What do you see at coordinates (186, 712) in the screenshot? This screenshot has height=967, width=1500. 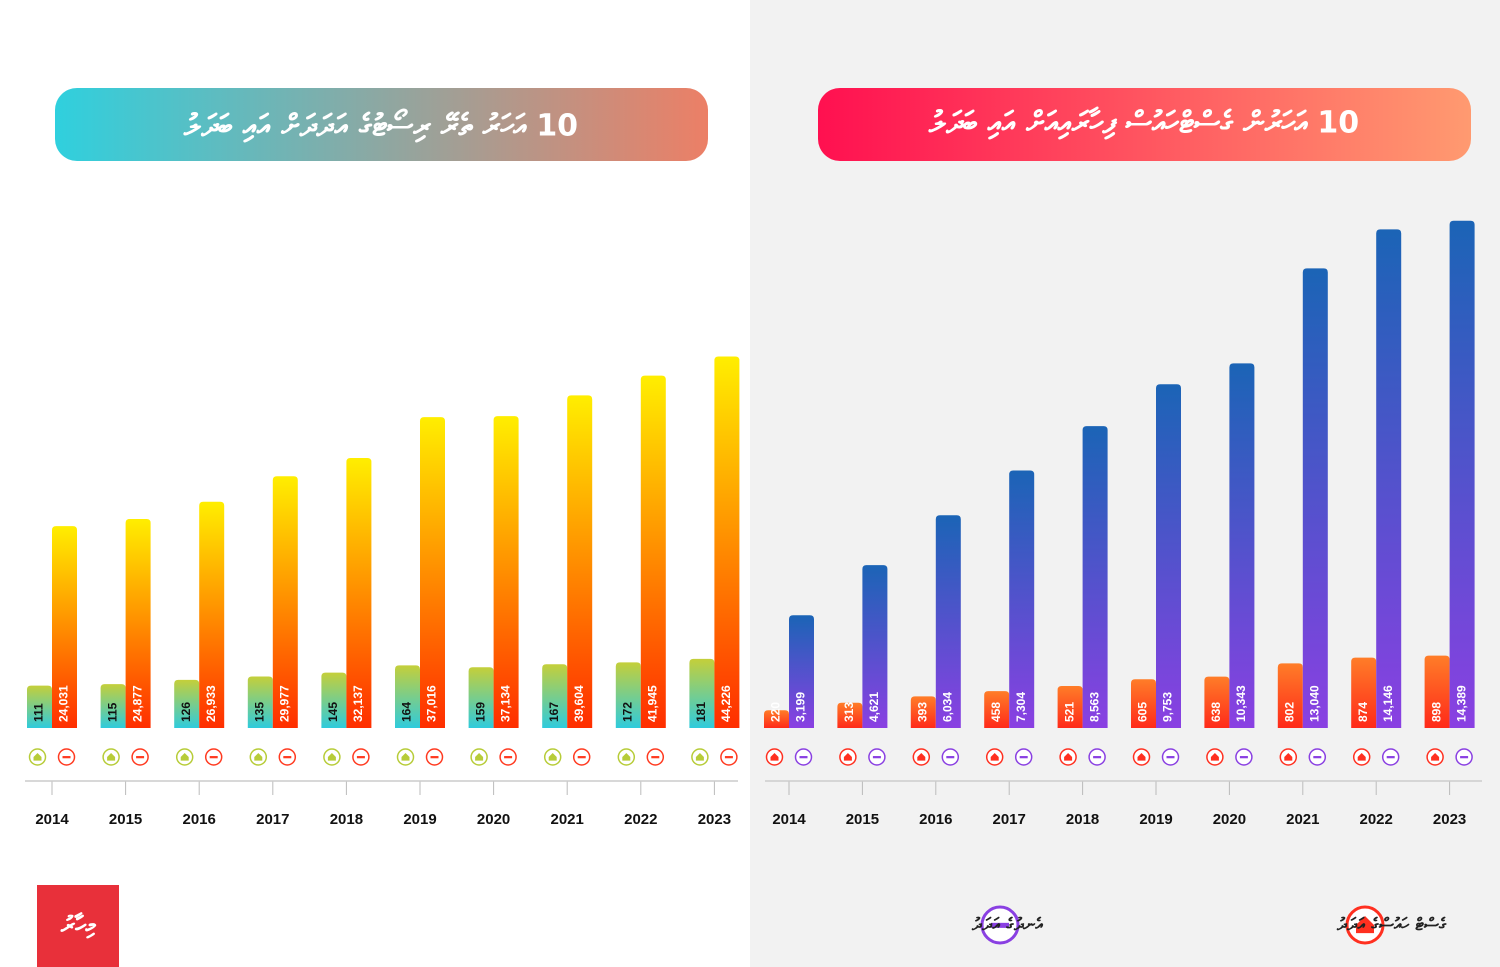 I see `value-label: 126` at bounding box center [186, 712].